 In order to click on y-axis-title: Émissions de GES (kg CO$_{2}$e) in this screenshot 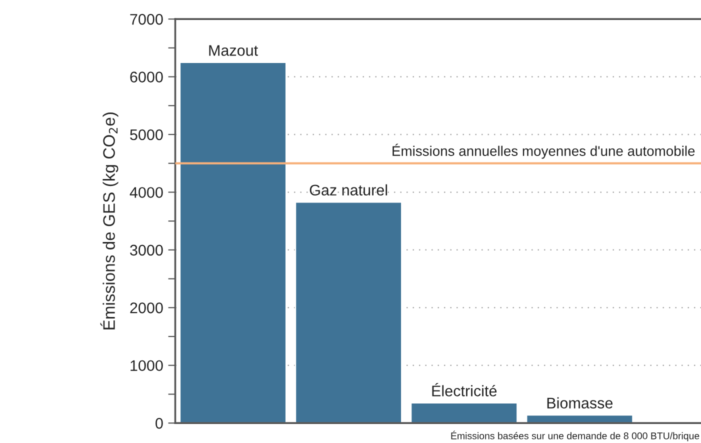, I will do `click(109, 221)`.